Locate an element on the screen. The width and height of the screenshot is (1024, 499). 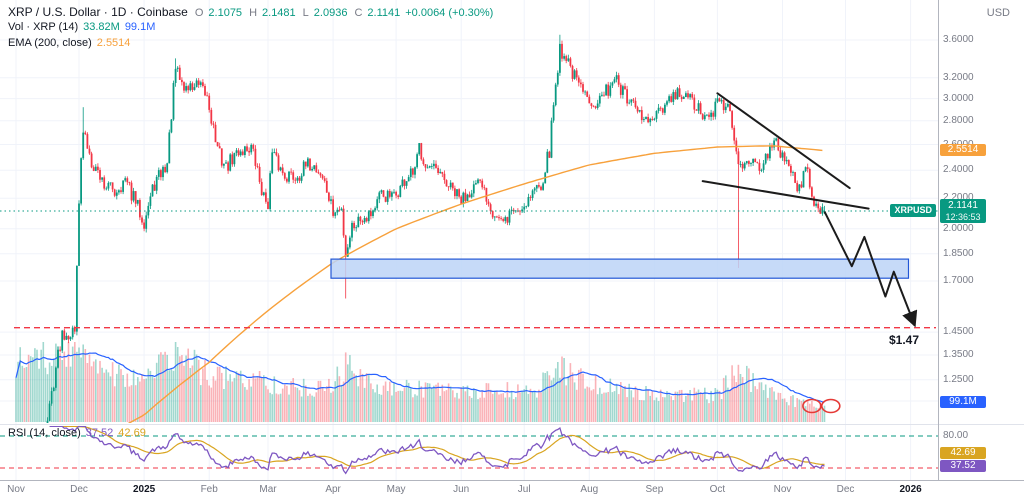
volume-indicator-label: Vol · XRP (14) is located at coordinates (43, 27).